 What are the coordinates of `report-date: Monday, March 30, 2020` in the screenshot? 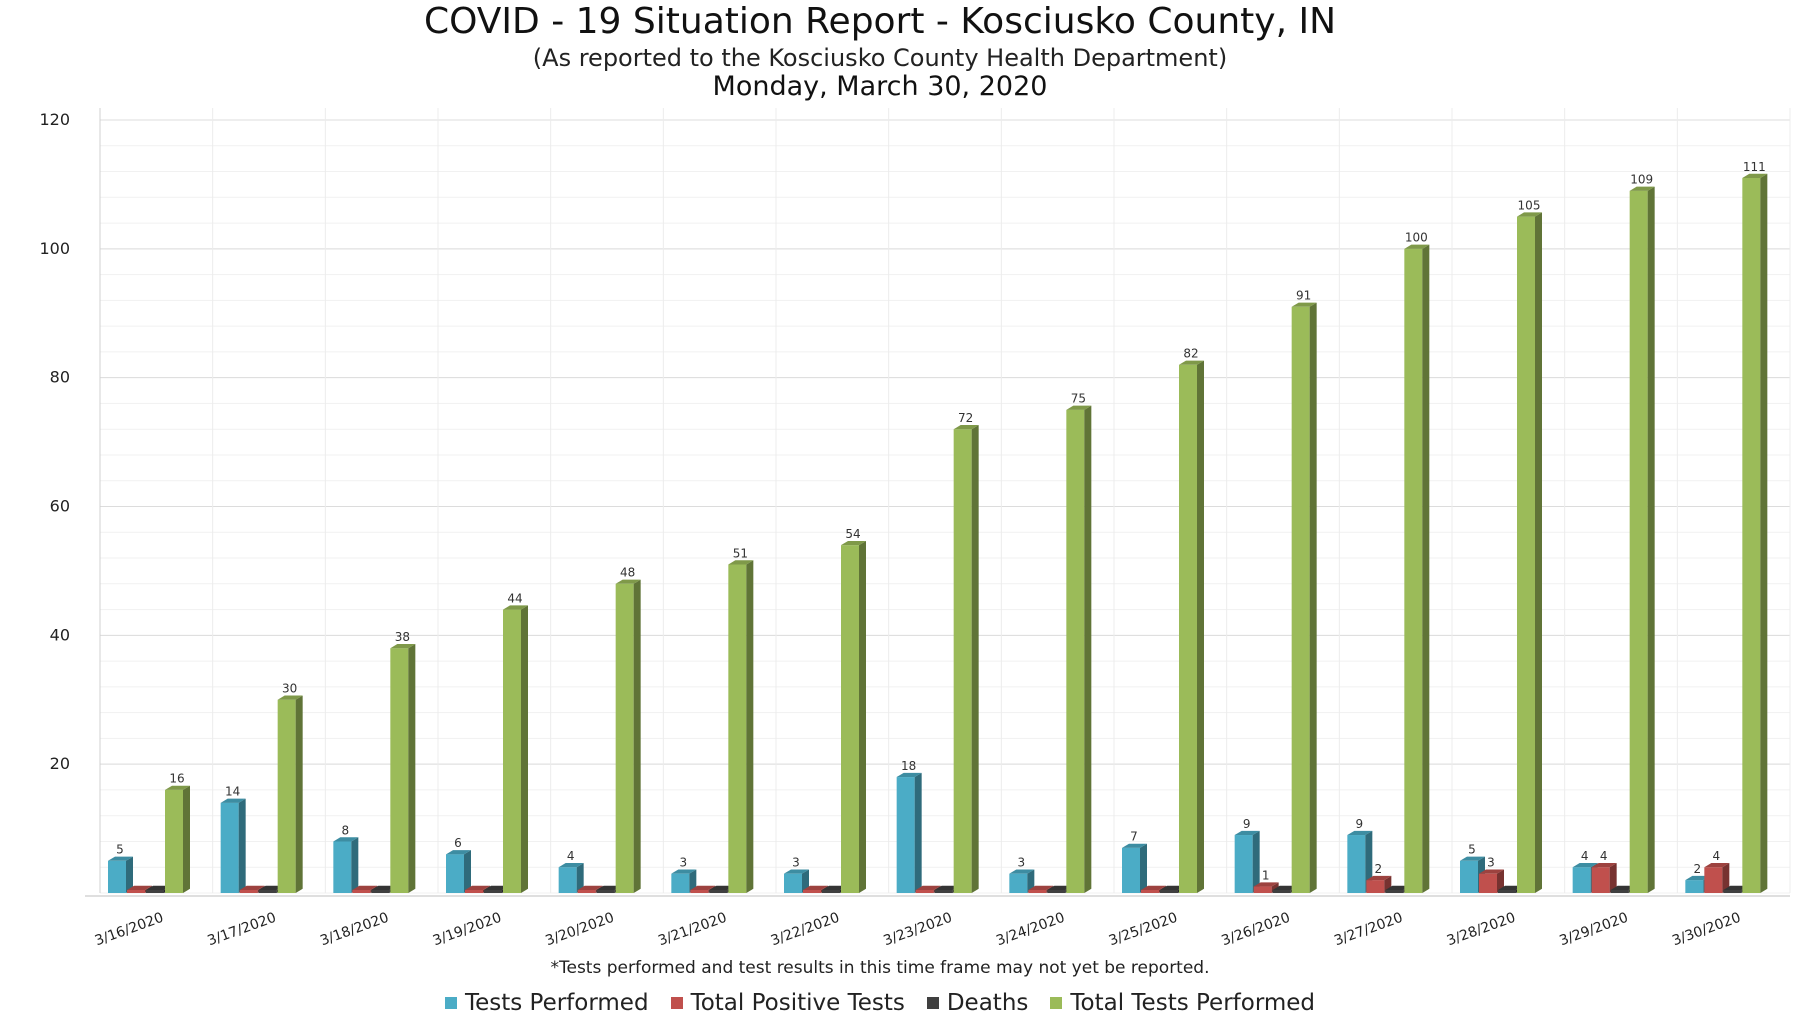 It's located at (880, 86).